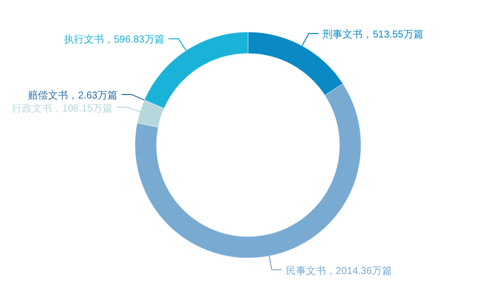 This screenshot has width=493, height=288. I want to click on slice-label: 执行文书，596.83万篇, so click(114, 40).